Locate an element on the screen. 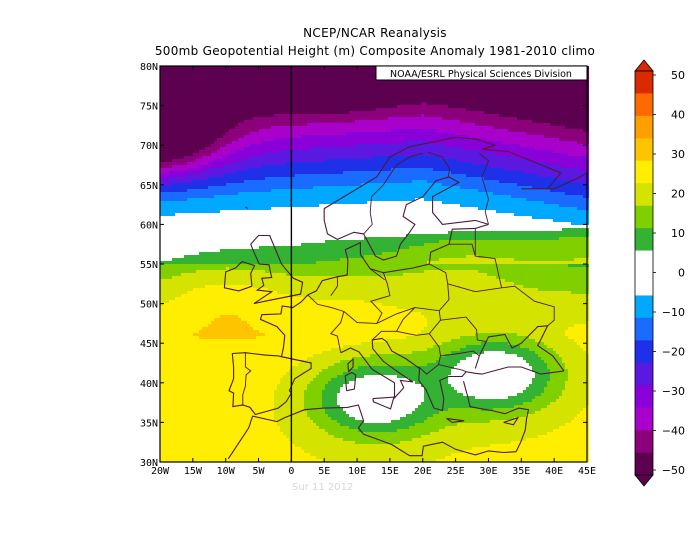 This screenshot has width=700, height=542. colorbar-label: −40 is located at coordinates (673, 431).